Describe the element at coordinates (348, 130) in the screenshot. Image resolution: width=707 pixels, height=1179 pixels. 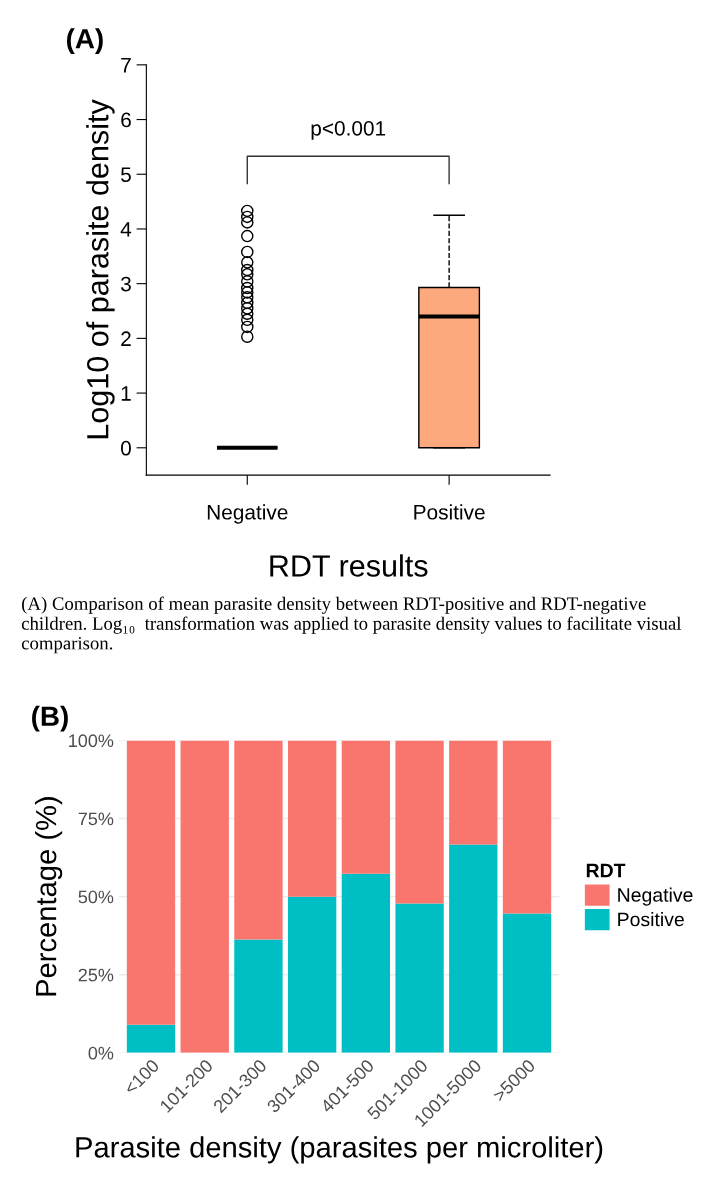
I see `annotation: p<0.001` at that location.